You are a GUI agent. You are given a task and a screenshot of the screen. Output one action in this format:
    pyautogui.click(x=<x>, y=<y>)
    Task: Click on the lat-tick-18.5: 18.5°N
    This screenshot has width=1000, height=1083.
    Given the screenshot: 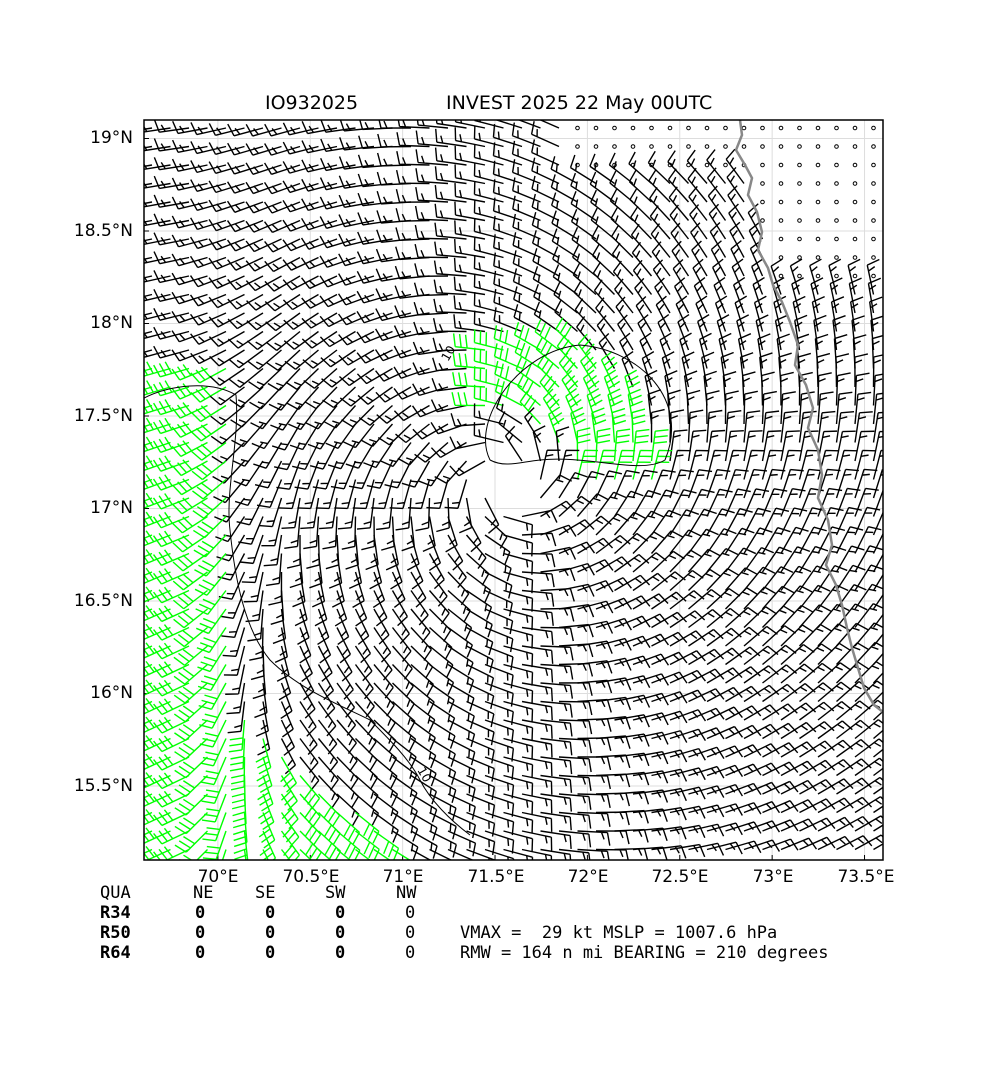 What is the action you would take?
    pyautogui.click(x=103, y=231)
    